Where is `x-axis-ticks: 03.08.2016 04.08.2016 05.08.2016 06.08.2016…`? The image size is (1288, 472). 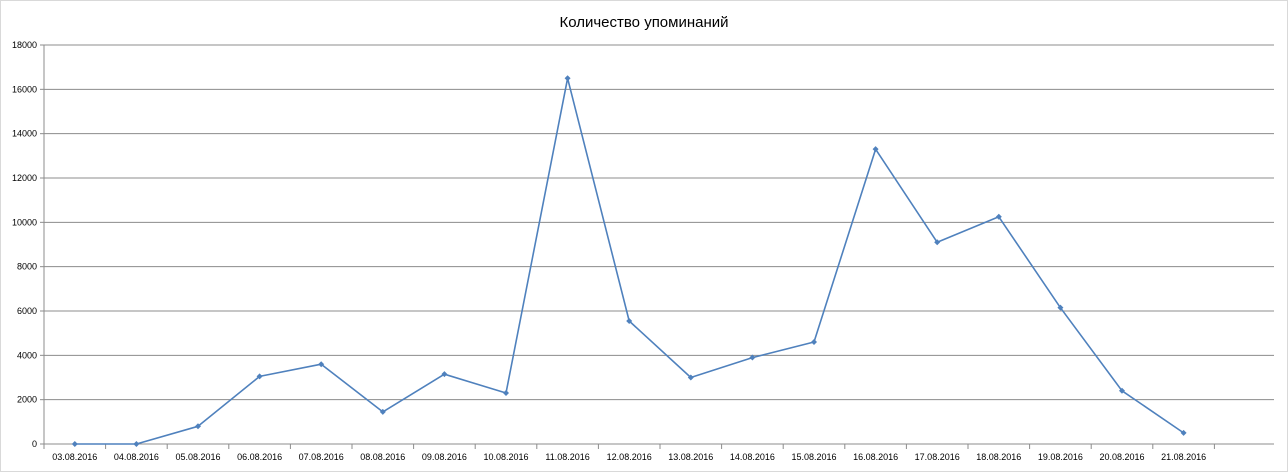 x-axis-ticks: 03.08.2016 04.08.2016 05.08.2016 06.08.2016… is located at coordinates (629, 453).